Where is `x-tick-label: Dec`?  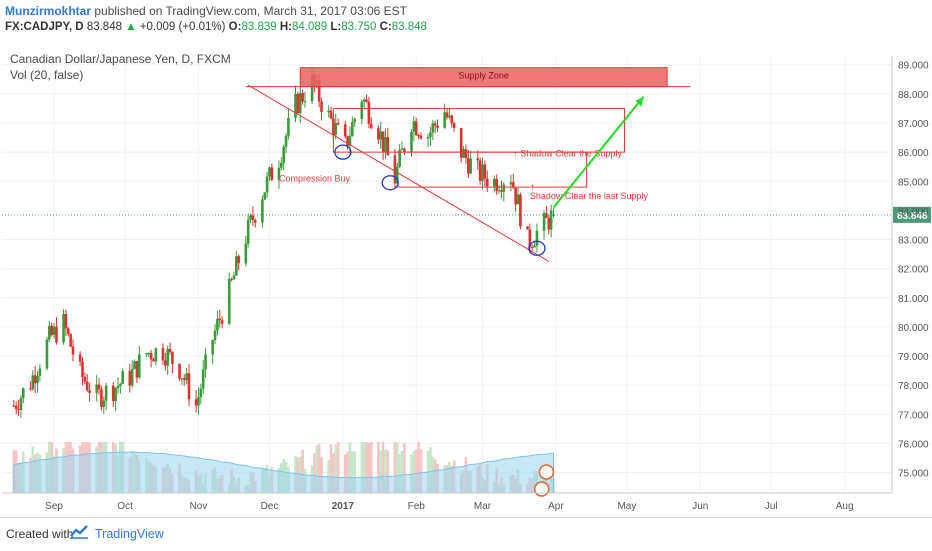
x-tick-label: Dec is located at coordinates (270, 506).